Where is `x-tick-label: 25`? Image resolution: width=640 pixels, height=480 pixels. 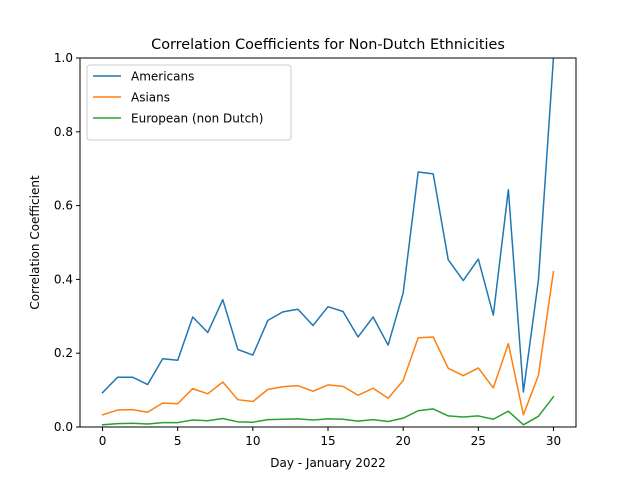 x-tick-label: 25 is located at coordinates (478, 441).